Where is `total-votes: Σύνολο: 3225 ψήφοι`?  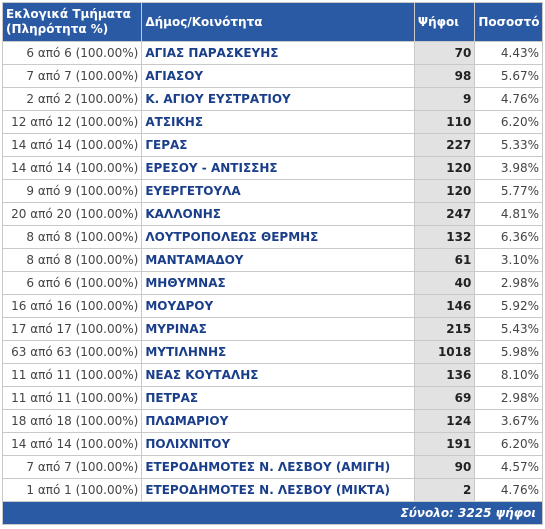 total-votes: Σύνολο: 3225 ψήφοι is located at coordinates (272, 513).